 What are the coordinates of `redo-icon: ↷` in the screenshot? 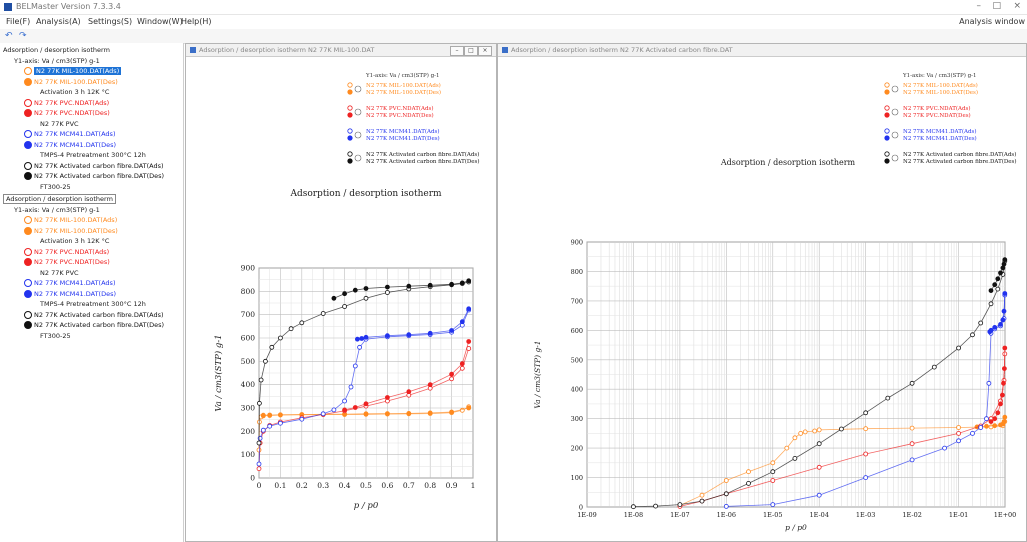 It's located at (23, 36).